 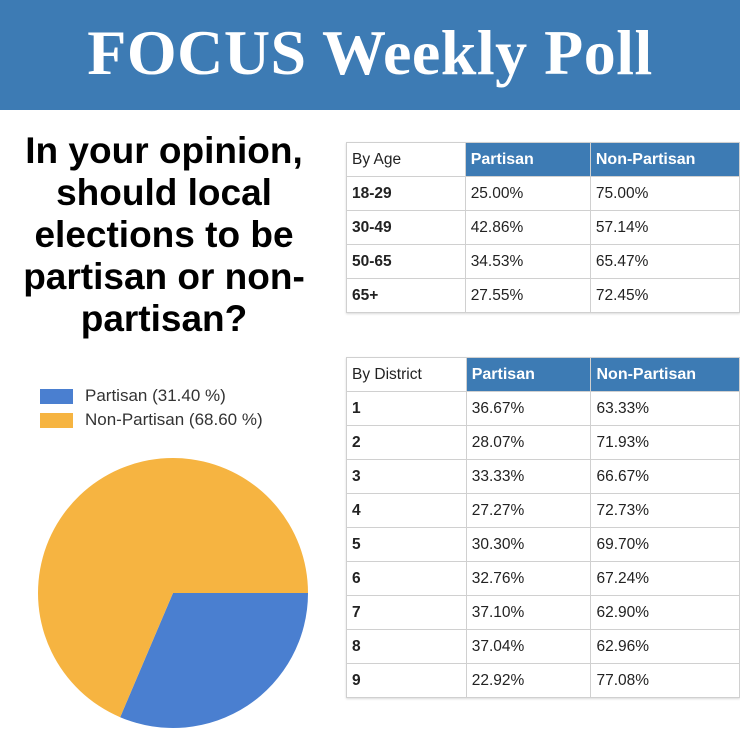 What do you see at coordinates (173, 588) in the screenshot?
I see `pie-slice-non-partisan` at bounding box center [173, 588].